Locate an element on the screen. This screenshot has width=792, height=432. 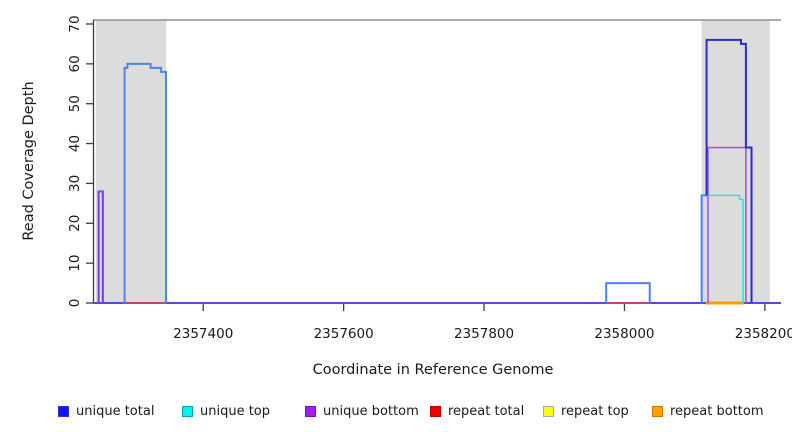
y-tick-label: 50 is located at coordinates (75, 103).